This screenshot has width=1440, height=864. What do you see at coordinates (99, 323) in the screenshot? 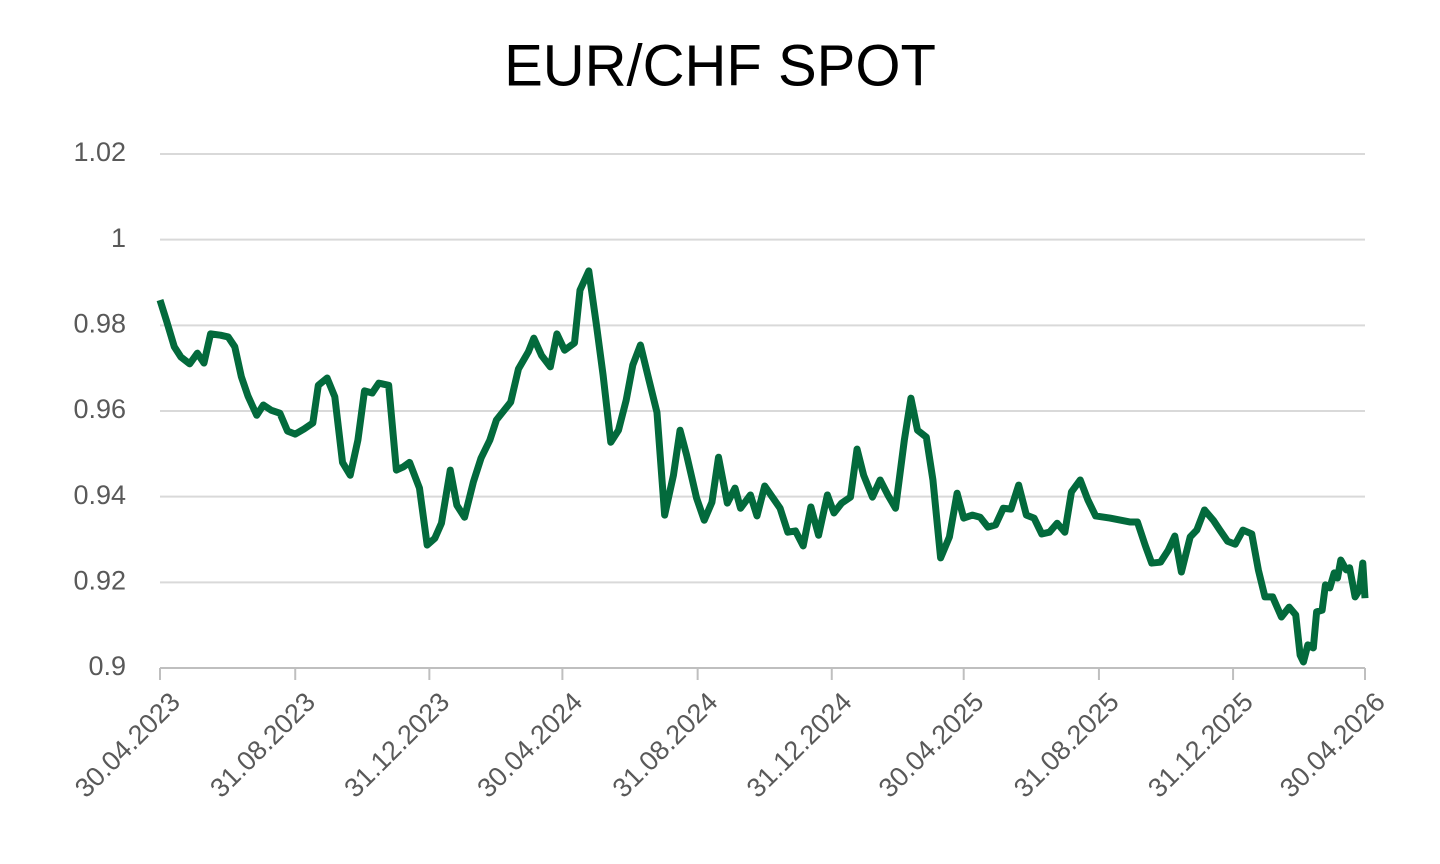
I see `y-tick-label: 0.98` at bounding box center [99, 323].